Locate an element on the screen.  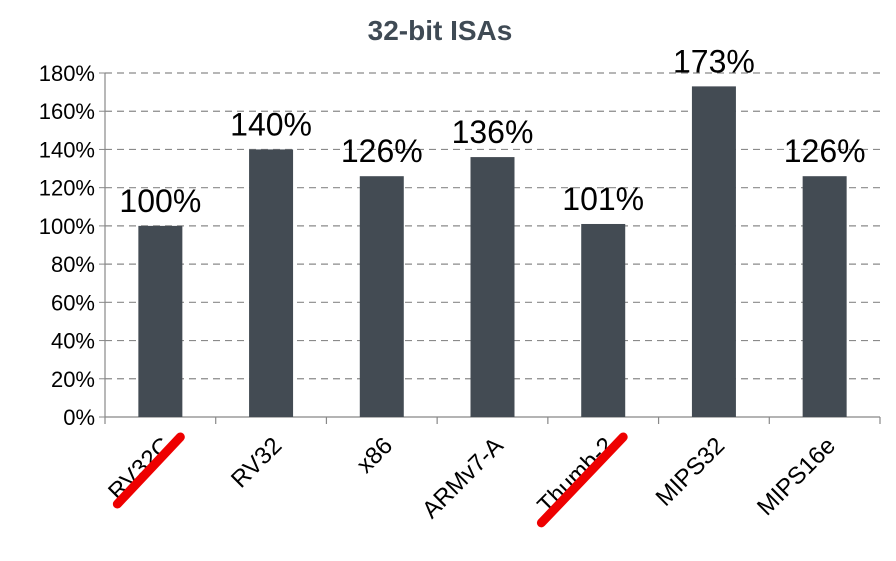
y-tick-label: 140% is located at coordinates (67, 149).